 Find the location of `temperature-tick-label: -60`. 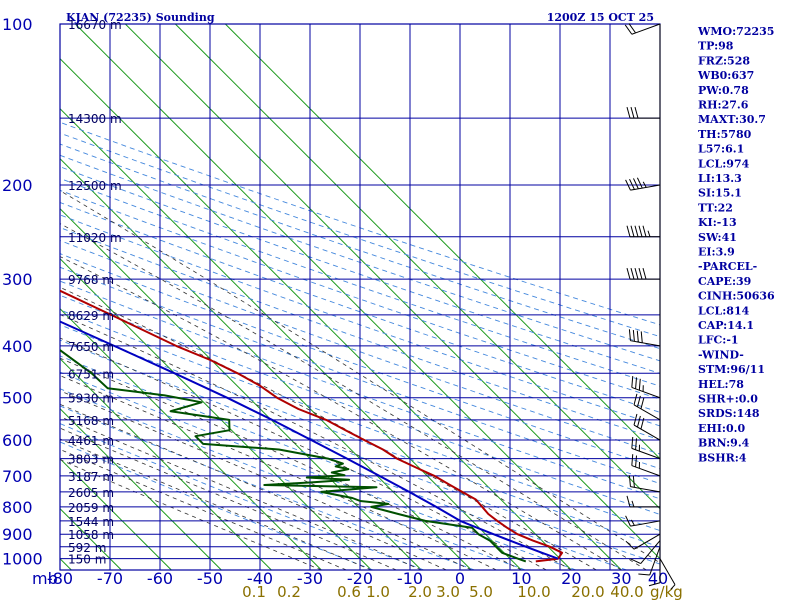

temperature-tick-label: -60 is located at coordinates (160, 578).